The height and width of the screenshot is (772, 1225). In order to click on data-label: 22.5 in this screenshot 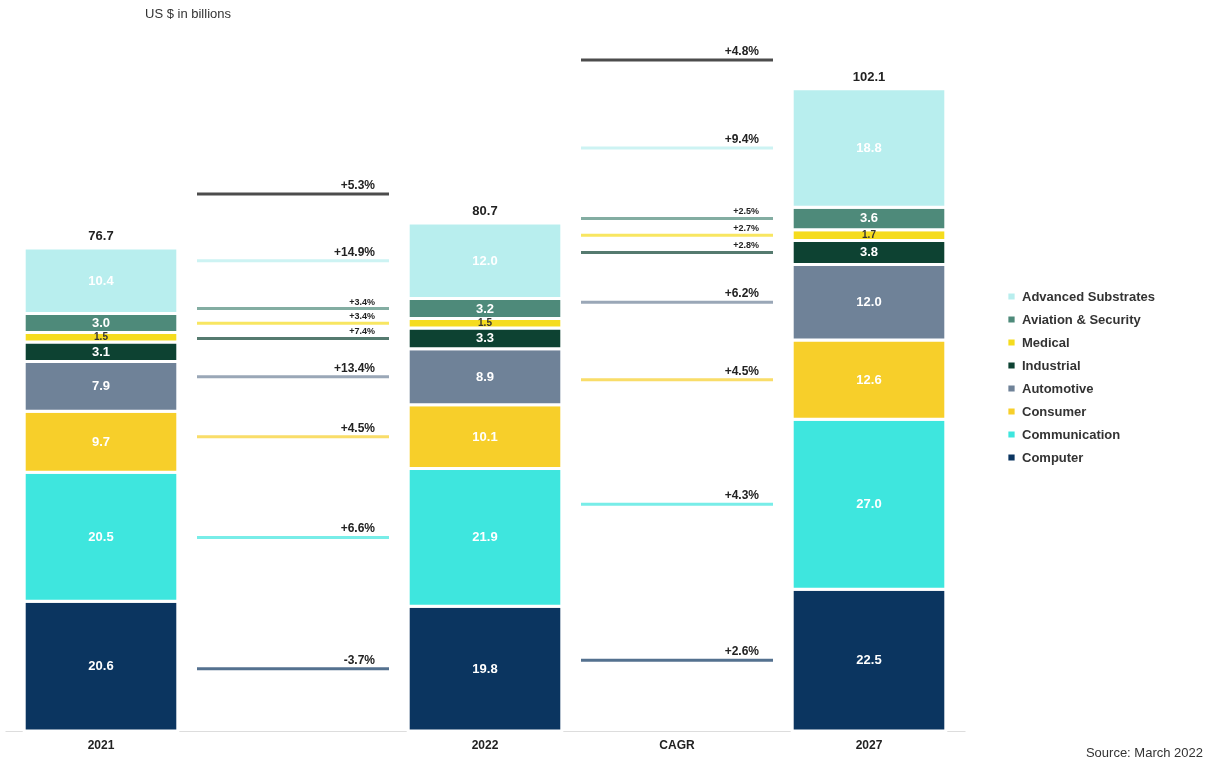, I will do `click(869, 660)`.